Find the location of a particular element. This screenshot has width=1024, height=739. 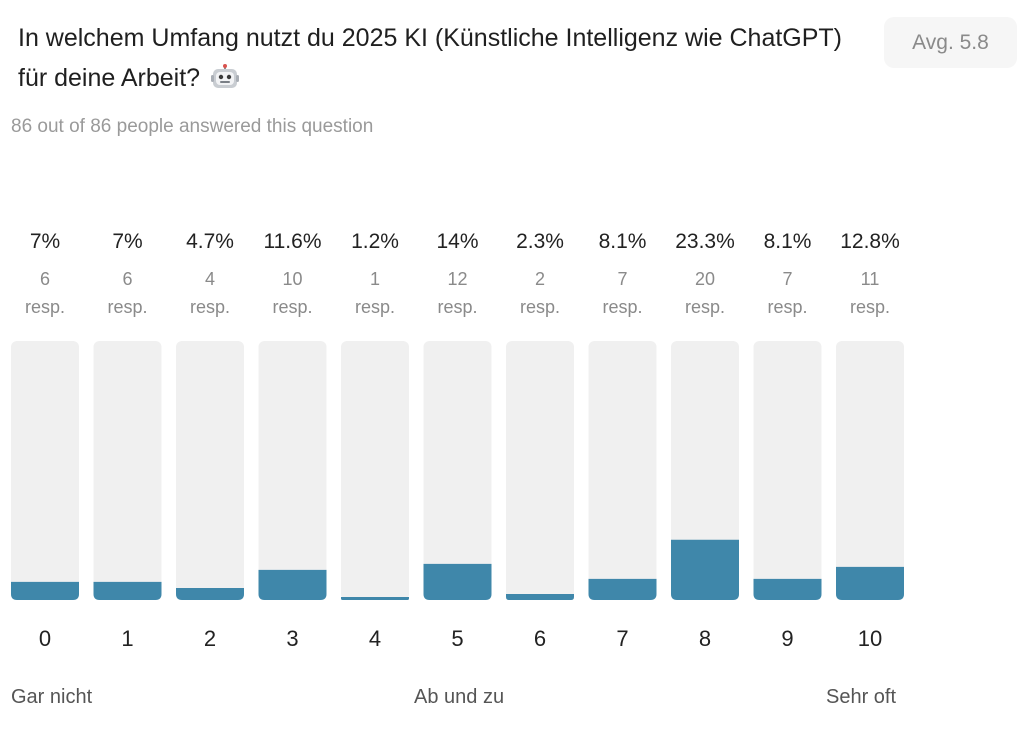

response-count-label: 4 is located at coordinates (210, 279).